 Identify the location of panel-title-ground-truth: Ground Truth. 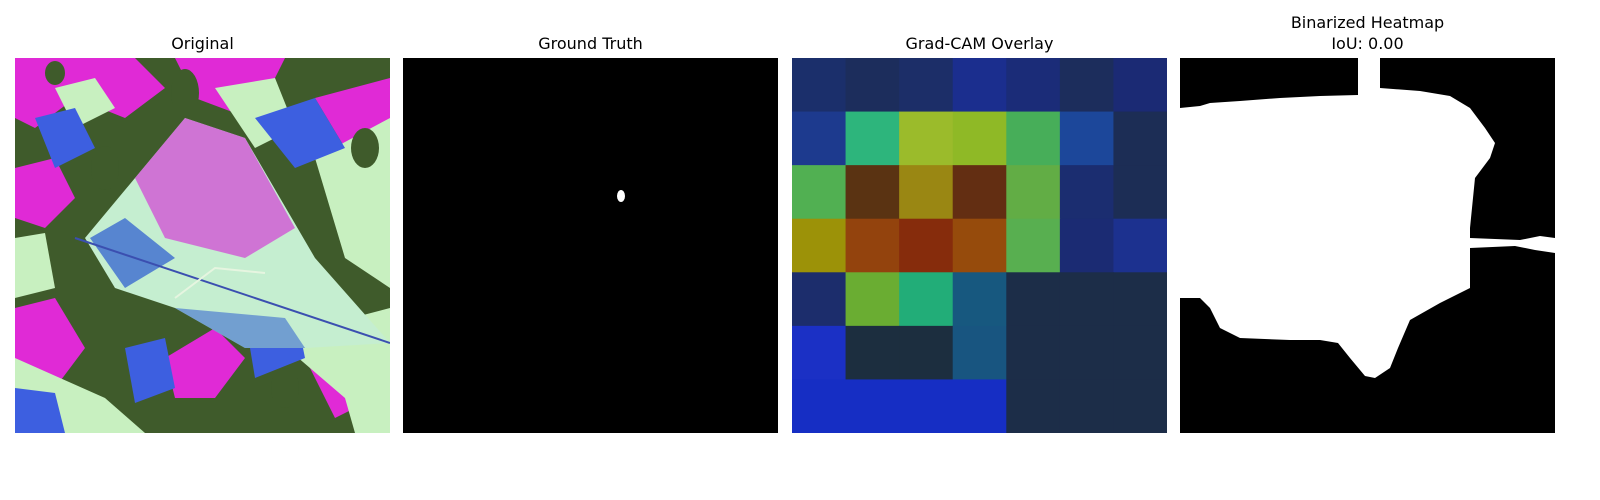
(590, 43).